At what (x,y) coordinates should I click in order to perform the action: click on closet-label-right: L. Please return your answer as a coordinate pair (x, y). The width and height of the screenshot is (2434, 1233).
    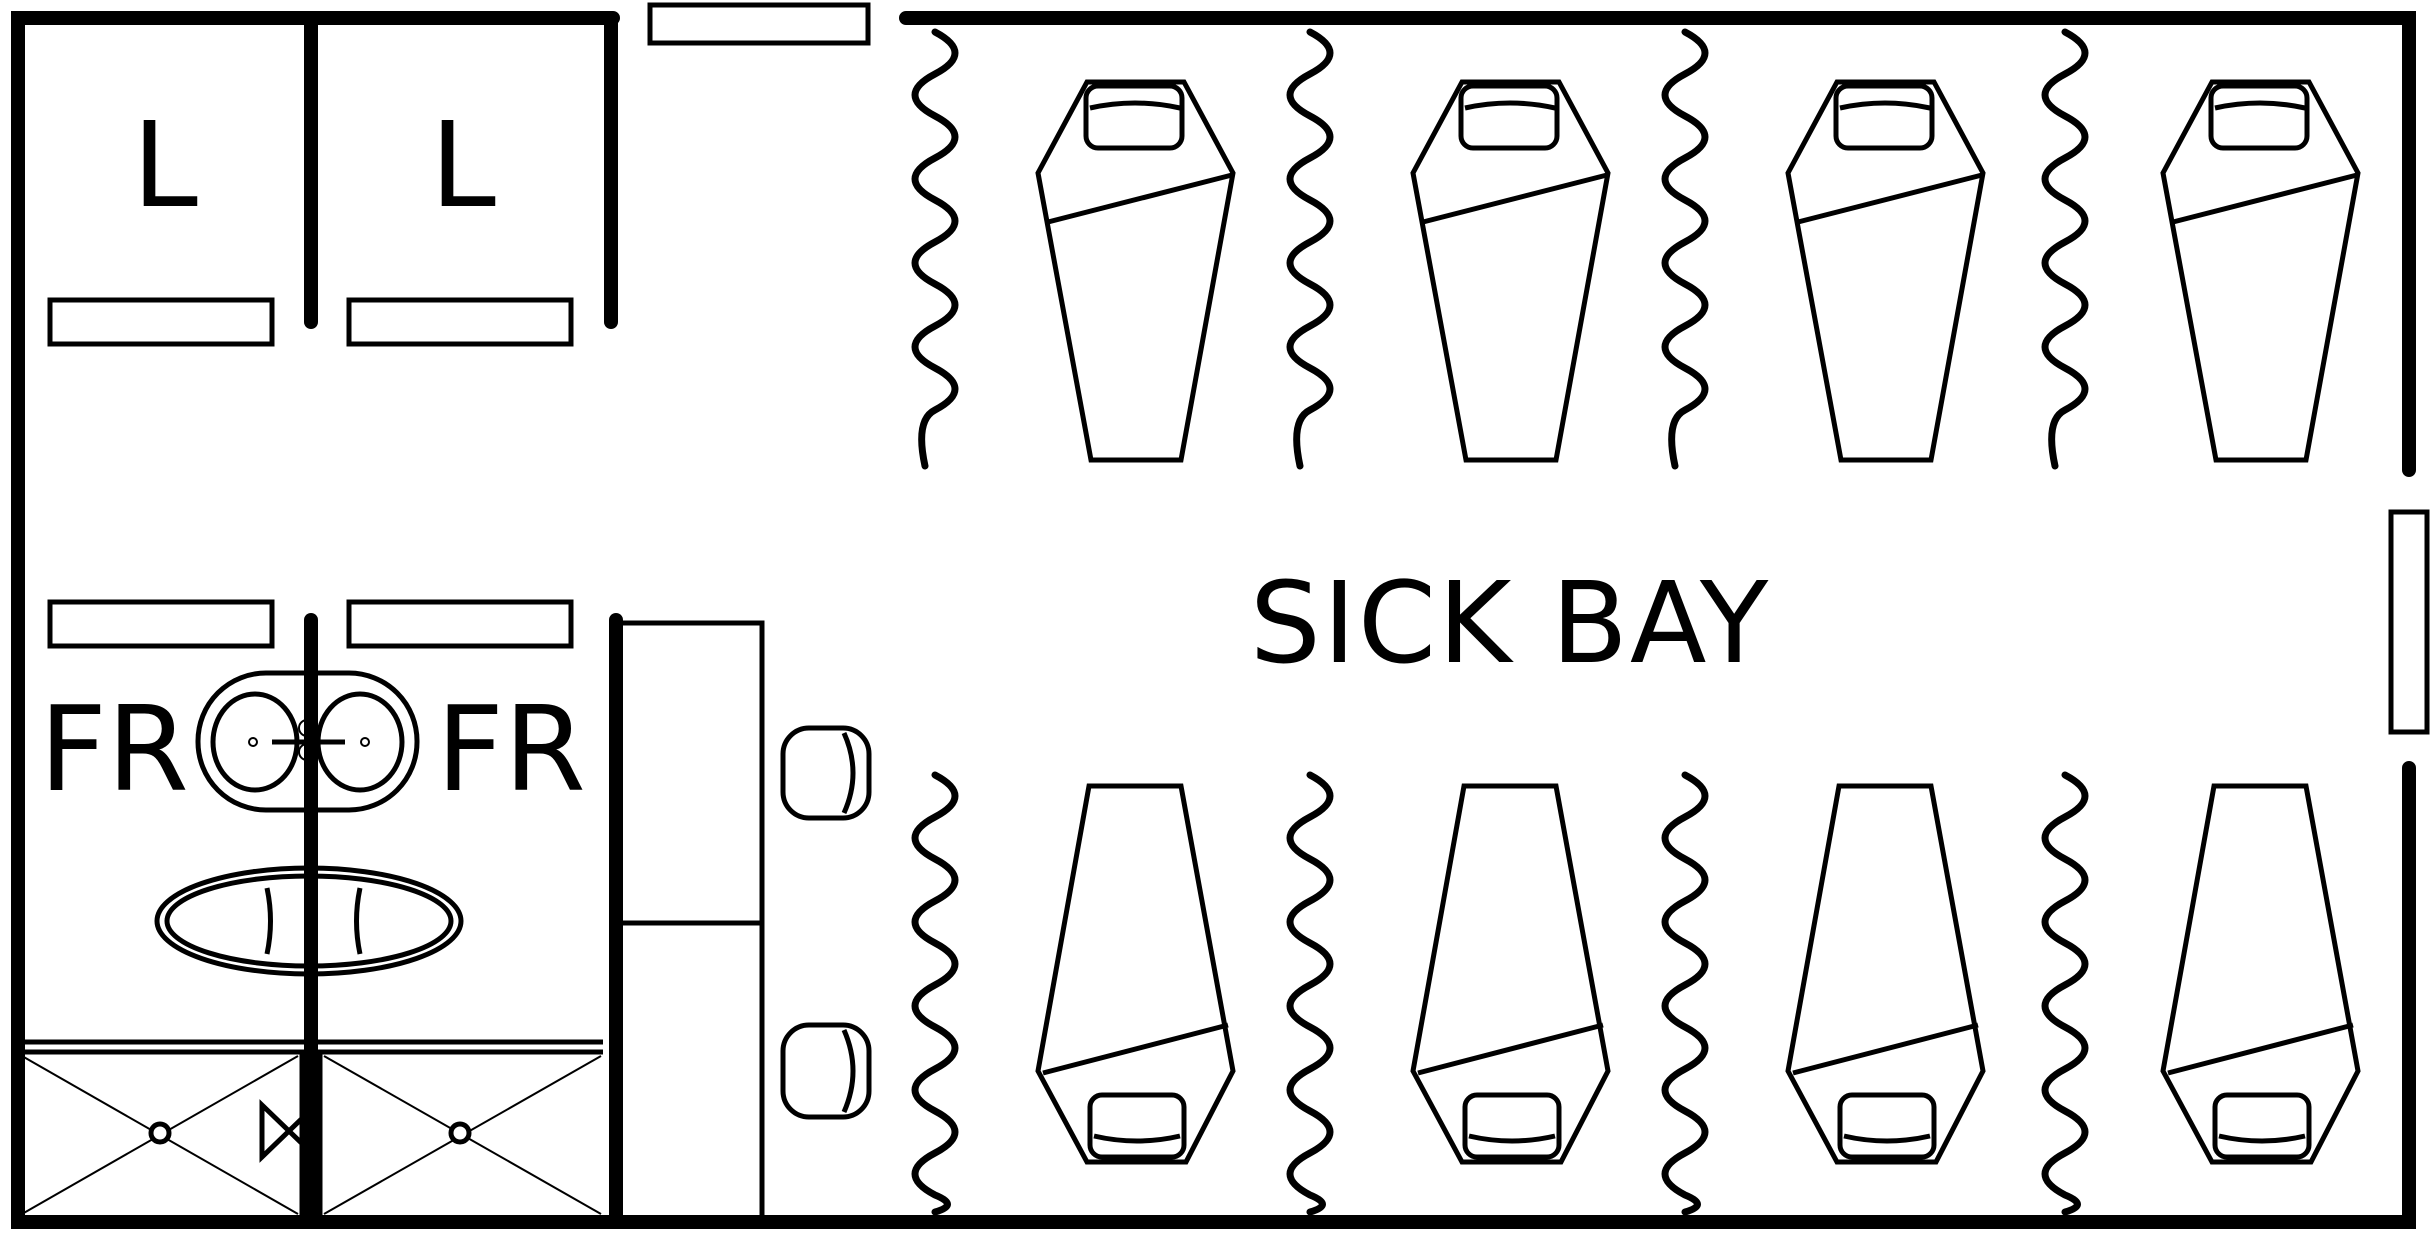
    Looking at the image, I should click on (463, 165).